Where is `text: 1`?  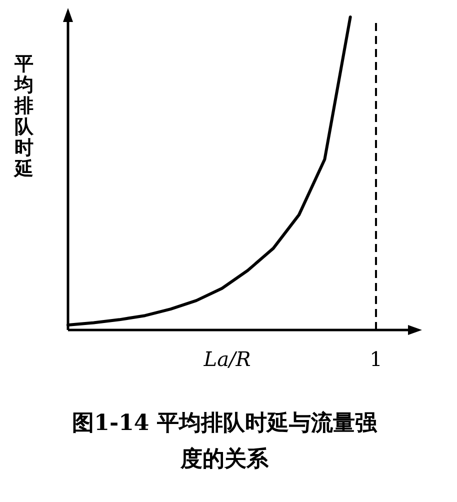 text: 1 is located at coordinates (376, 359).